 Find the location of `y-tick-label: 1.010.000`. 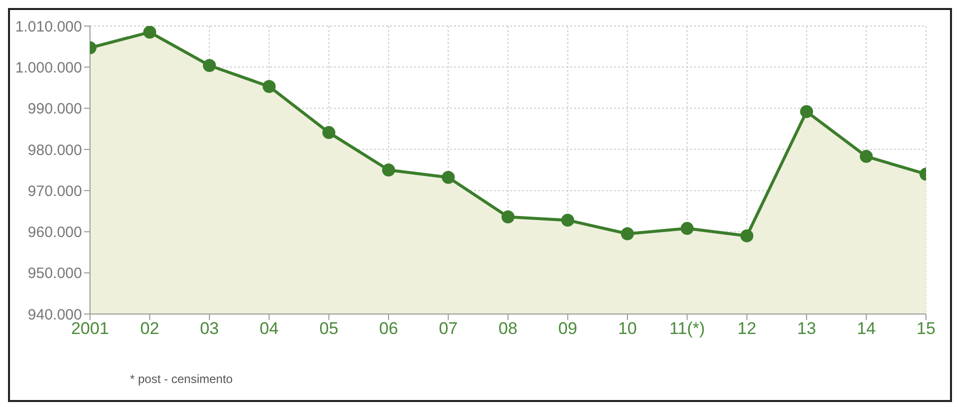

y-tick-label: 1.010.000 is located at coordinates (48, 27).